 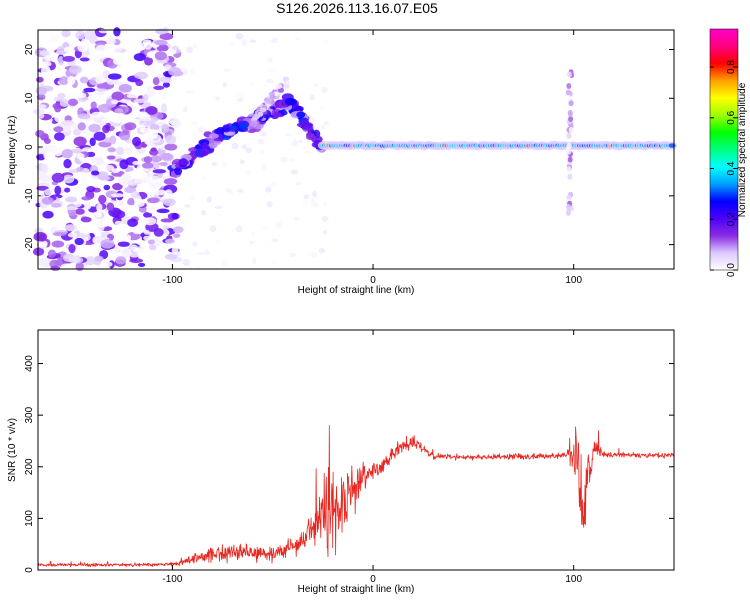 What do you see at coordinates (29, 195) in the screenshot?
I see `spectrogram-y-tick-label: -10` at bounding box center [29, 195].